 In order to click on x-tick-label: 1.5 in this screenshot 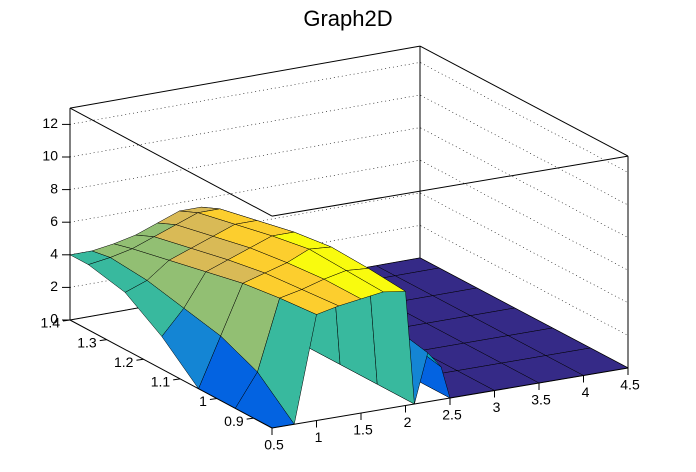, I will do `click(363, 430)`.